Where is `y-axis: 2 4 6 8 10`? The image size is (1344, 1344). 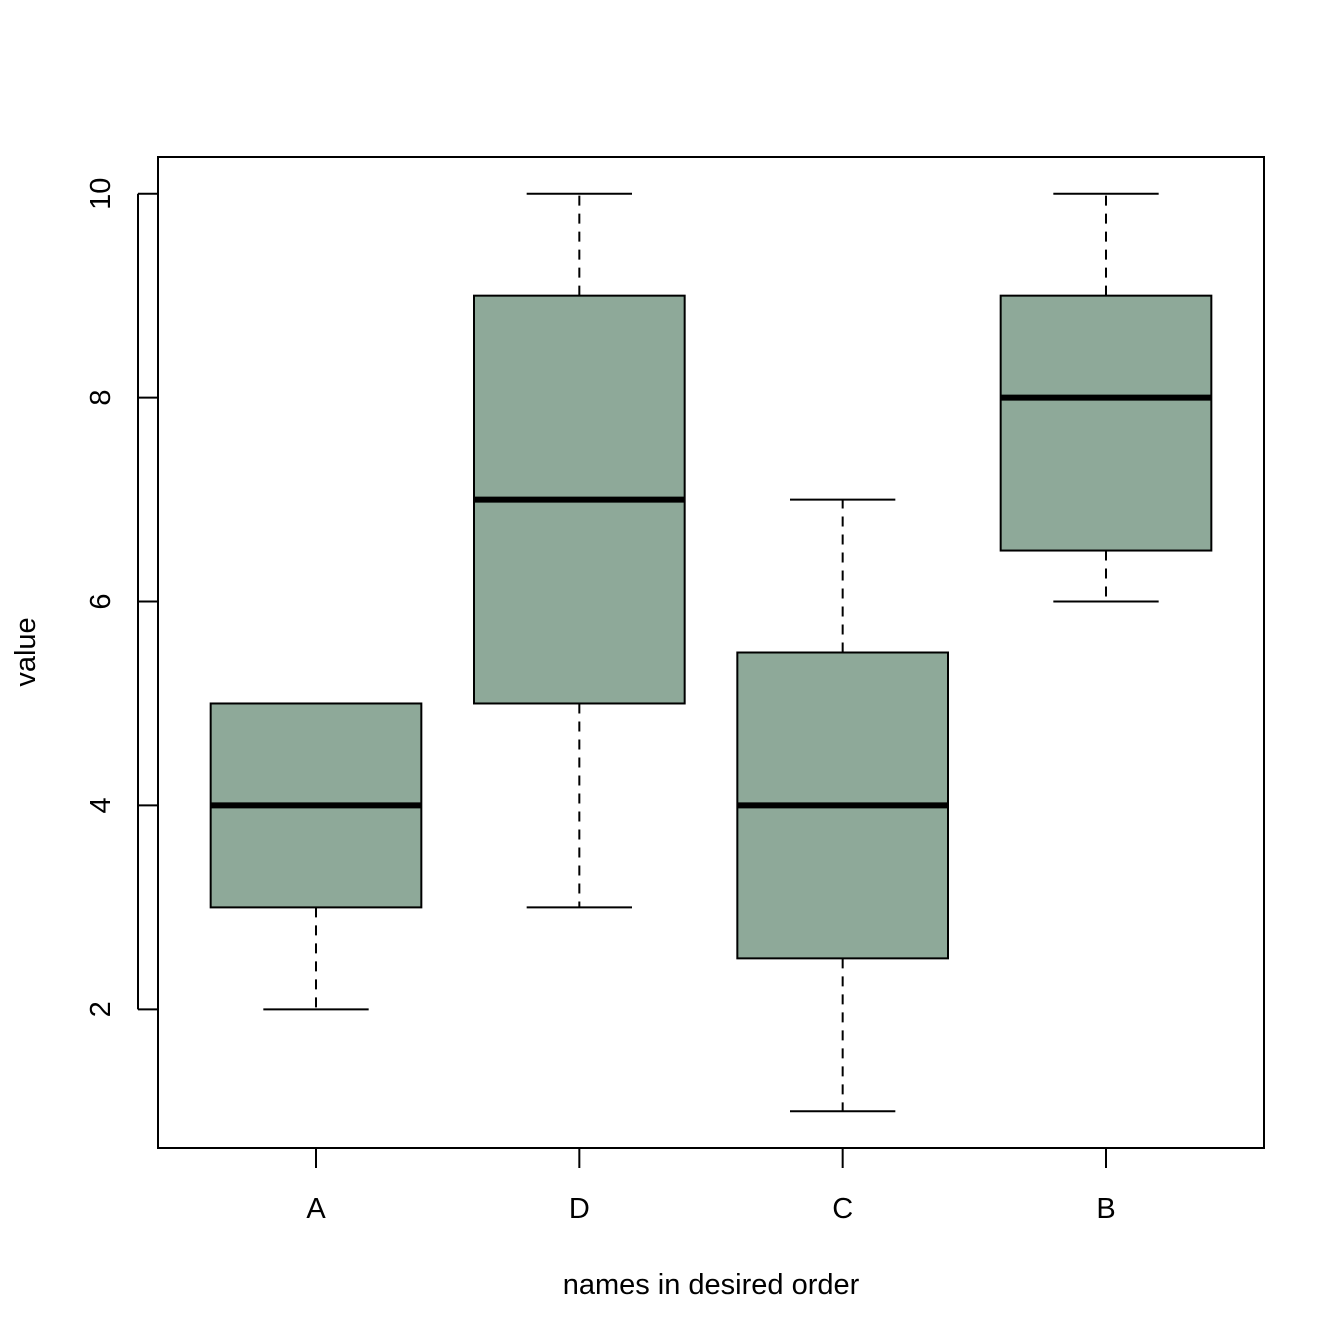
y-axis: 2 4 6 8 10 is located at coordinates (121, 597).